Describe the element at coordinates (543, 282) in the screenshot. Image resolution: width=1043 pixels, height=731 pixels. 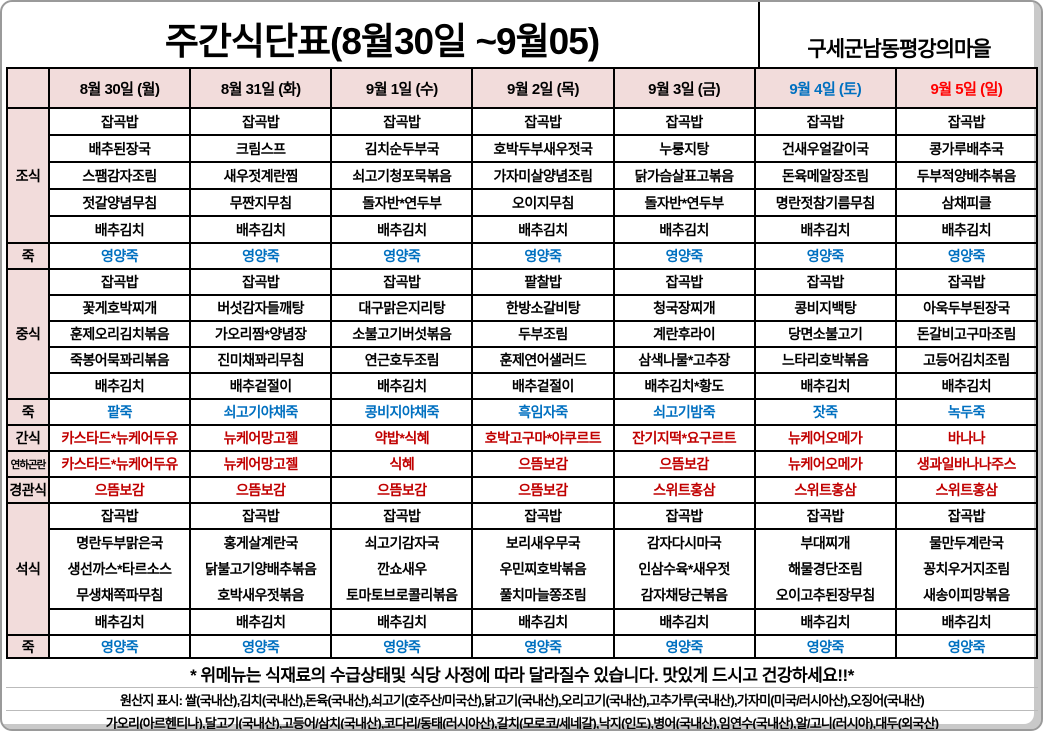
I see `menu-cell: 팥찰밥` at that location.